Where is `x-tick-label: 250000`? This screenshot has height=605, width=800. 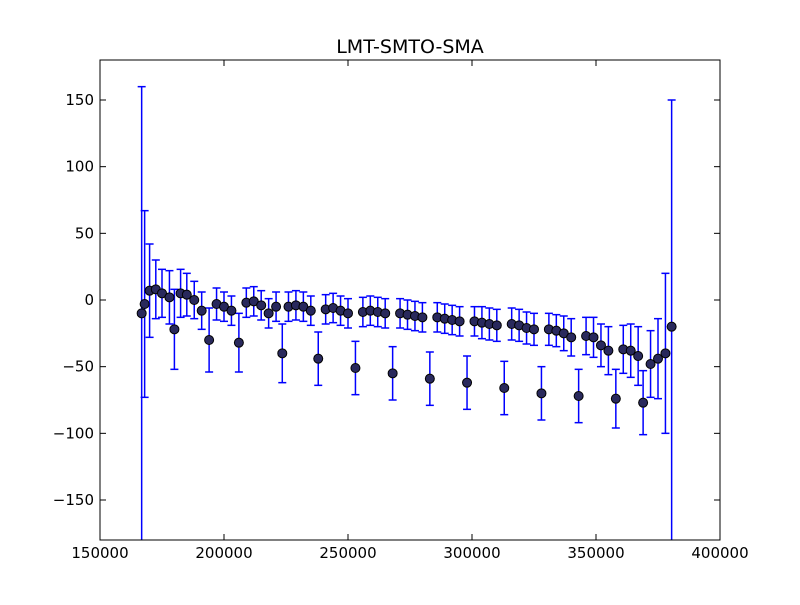 x-tick-label: 250000 is located at coordinates (347, 553).